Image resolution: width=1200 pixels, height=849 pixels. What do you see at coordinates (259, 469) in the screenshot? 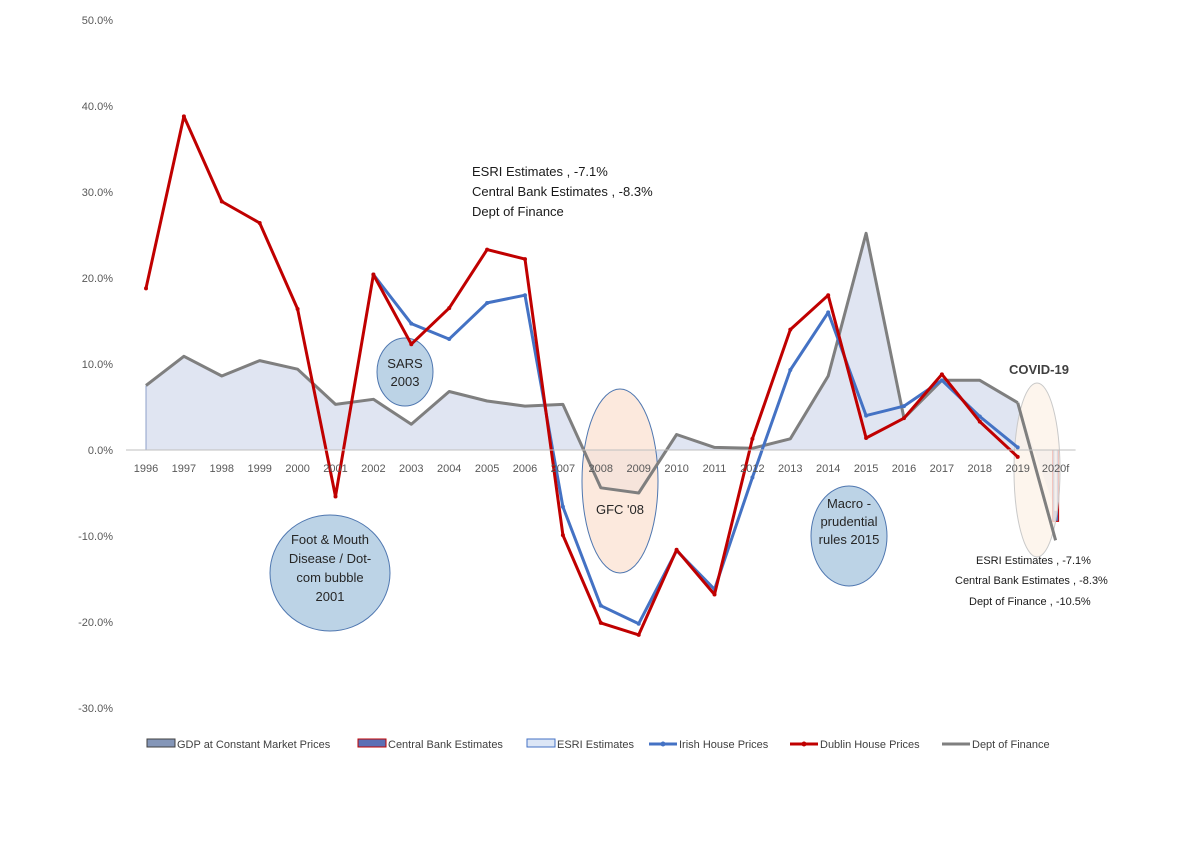
I see `x-tick-label: 1999` at bounding box center [259, 469].